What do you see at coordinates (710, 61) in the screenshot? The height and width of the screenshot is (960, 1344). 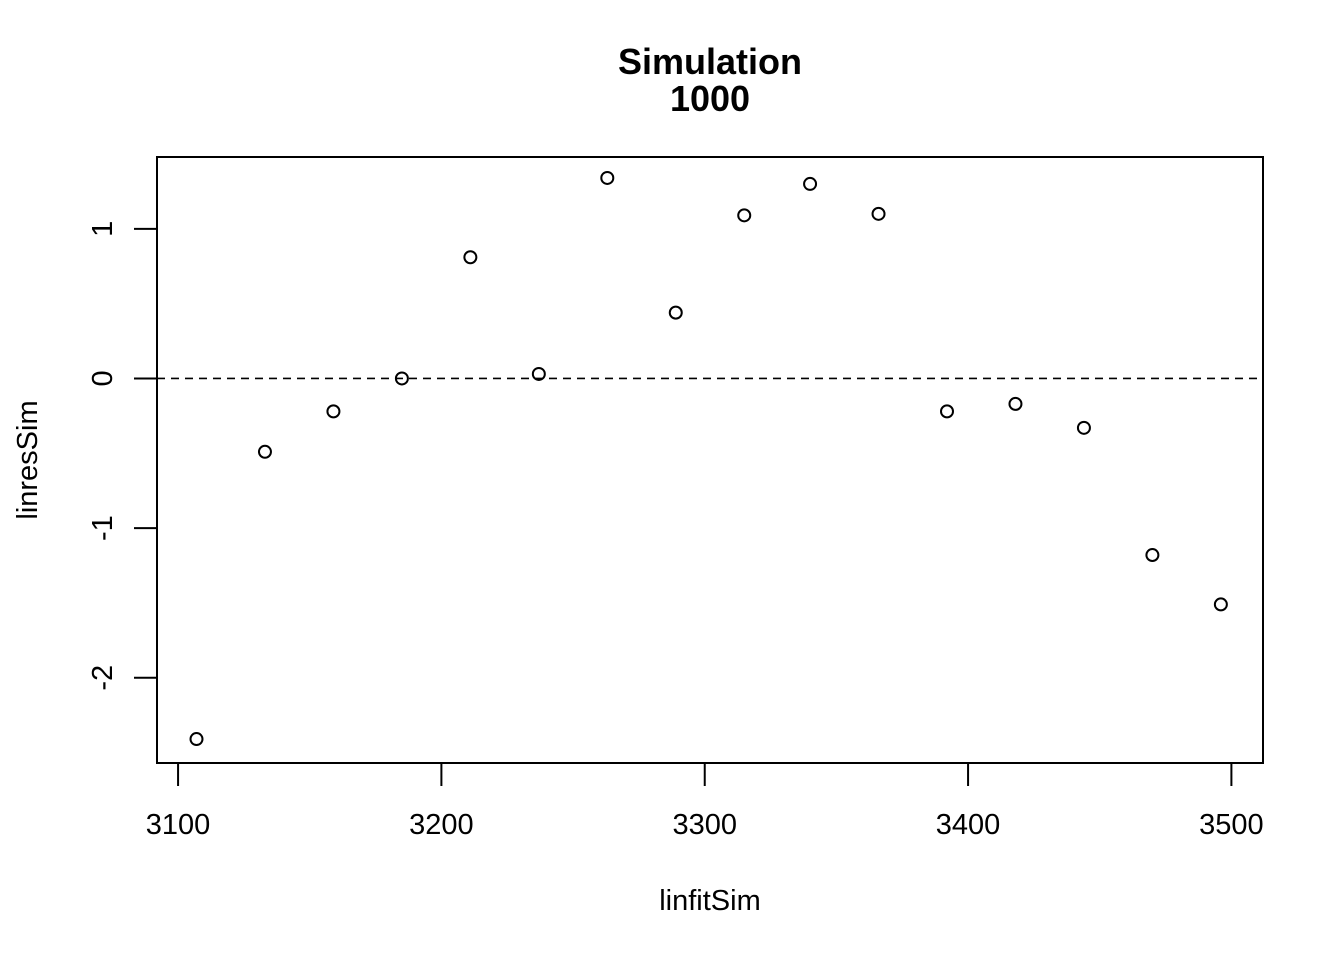 I see `chart-title-line-1: Simulation` at bounding box center [710, 61].